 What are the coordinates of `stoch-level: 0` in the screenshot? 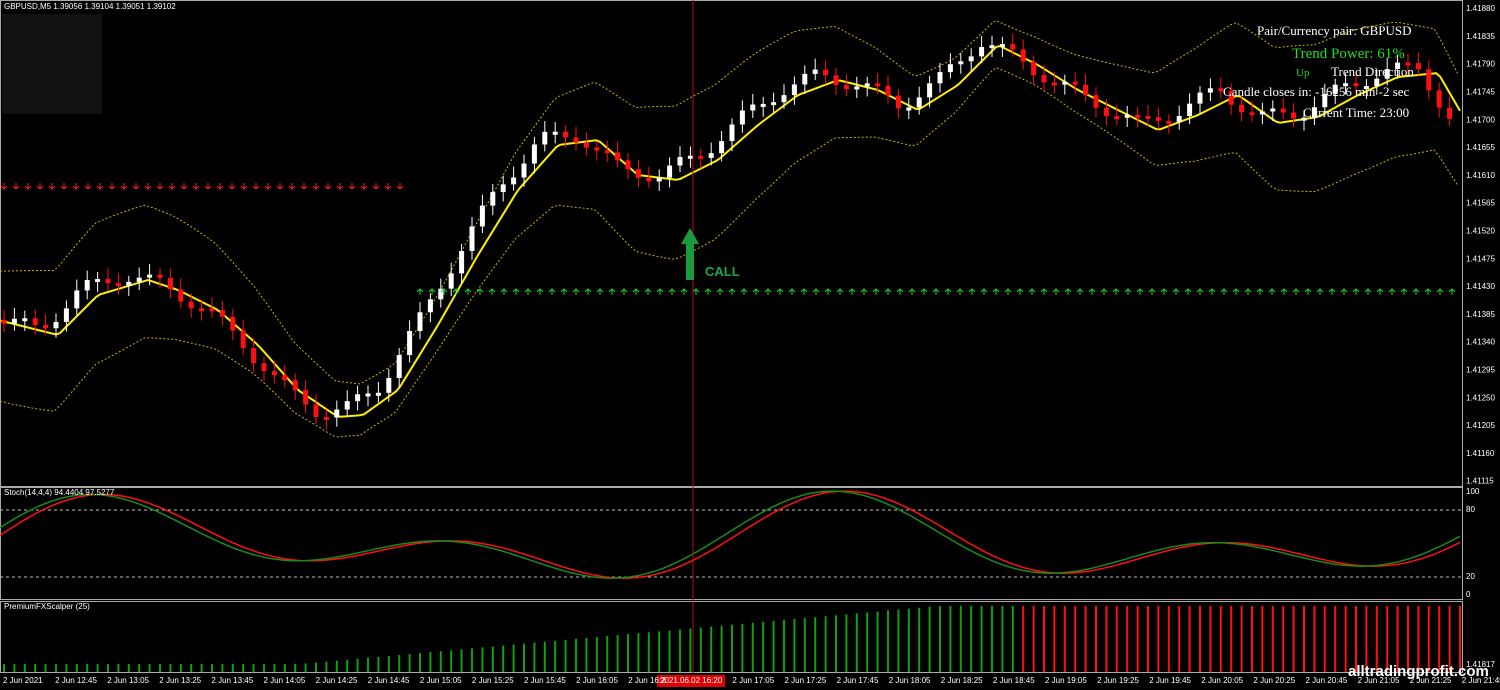 It's located at (1468, 594).